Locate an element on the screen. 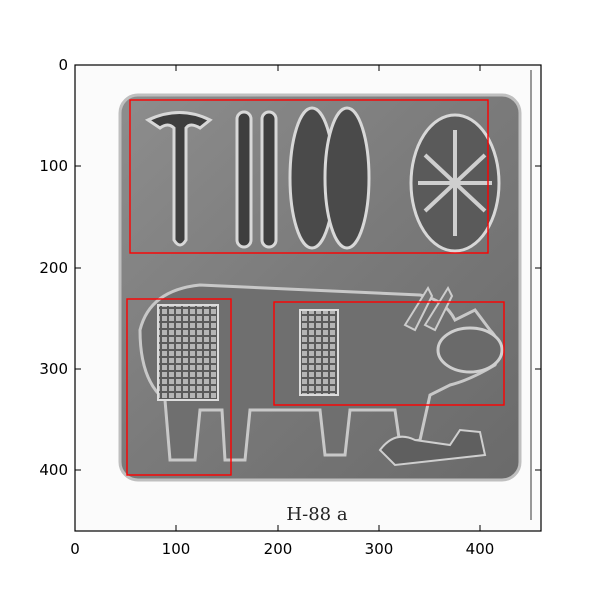 This screenshot has height=600, width=600. y-tick-label: 400 is located at coordinates (53, 470).